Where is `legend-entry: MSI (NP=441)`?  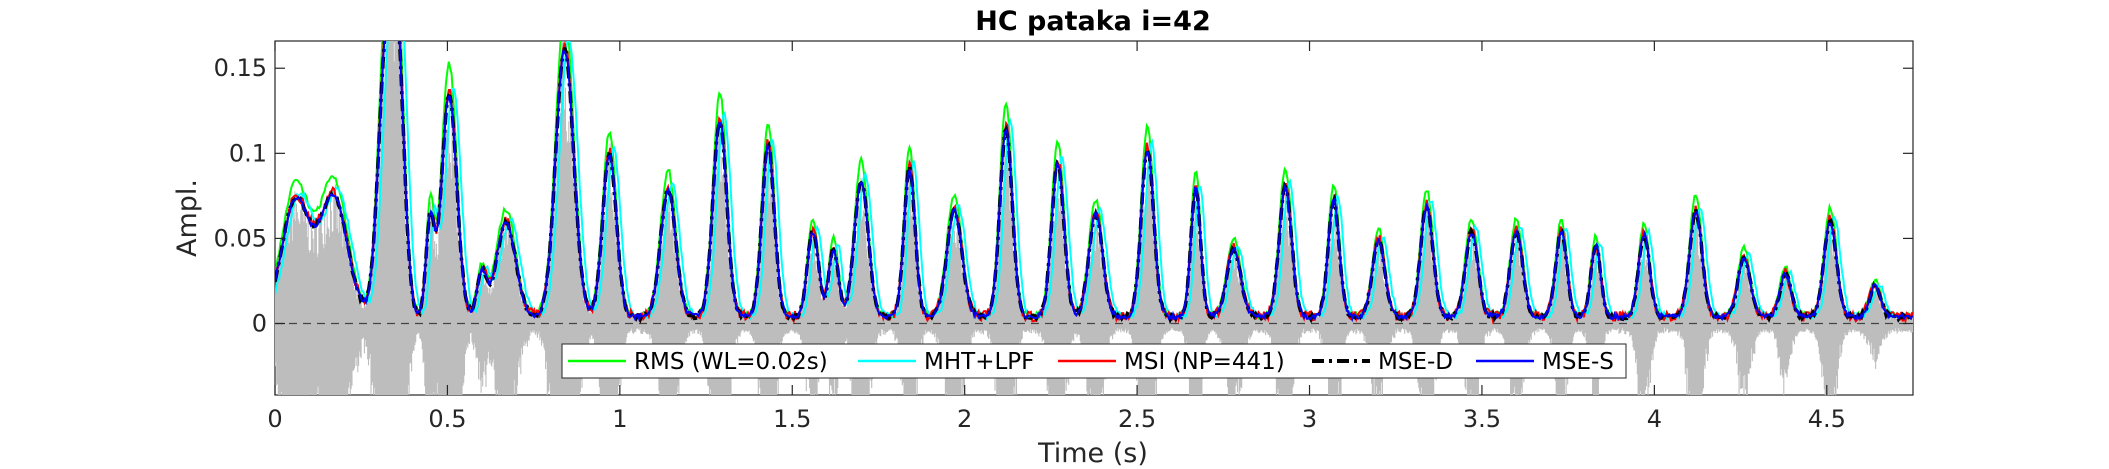
legend-entry: MSI (NP=441) is located at coordinates (1171, 362).